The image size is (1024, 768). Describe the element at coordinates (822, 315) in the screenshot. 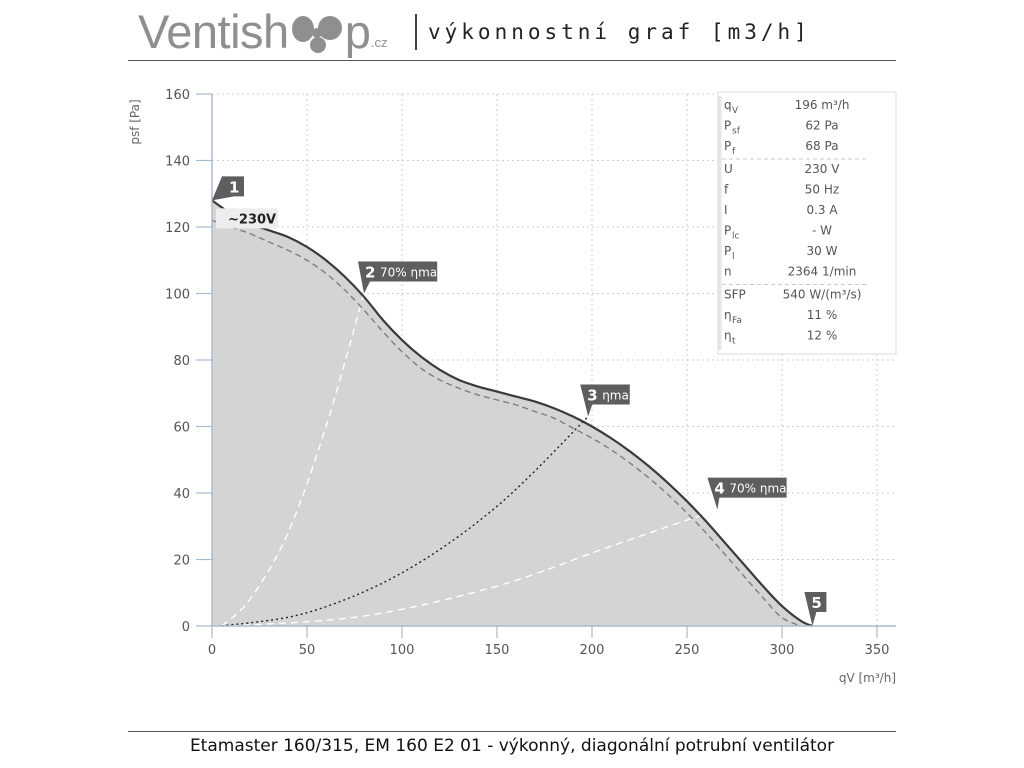

I see `info-value: 11 %` at that location.